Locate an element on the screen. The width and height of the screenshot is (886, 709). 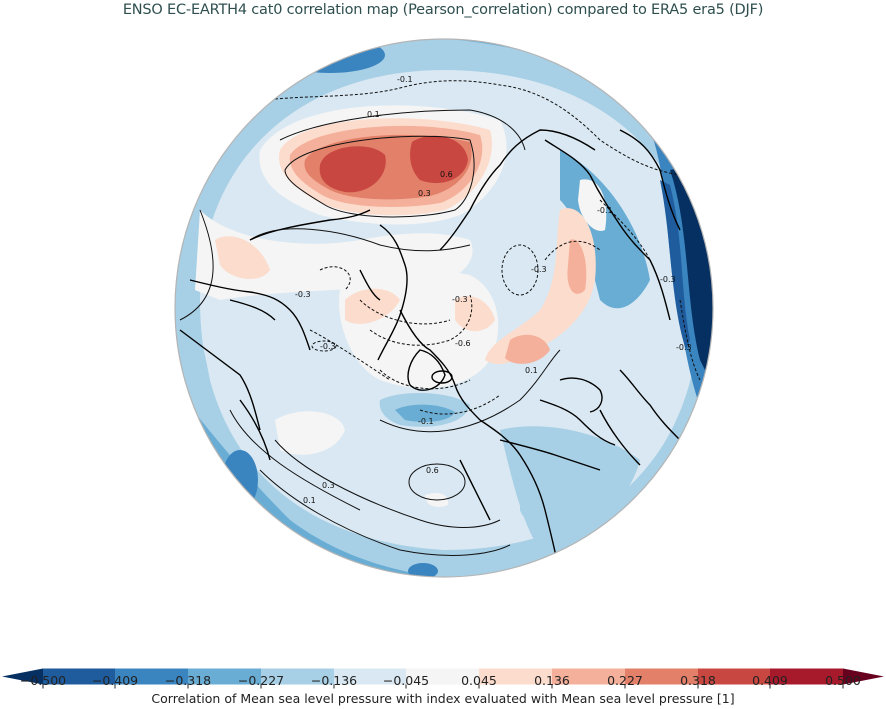
svg-text: -0.6 is located at coordinates (463, 343).